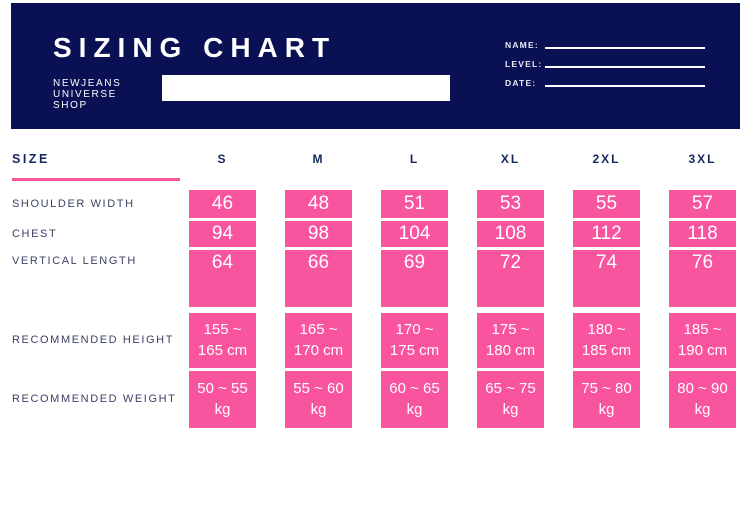 This screenshot has height=514, width=750. Describe the element at coordinates (414, 399) in the screenshot. I see `size-cell: 60 ~ 65 kg` at that location.